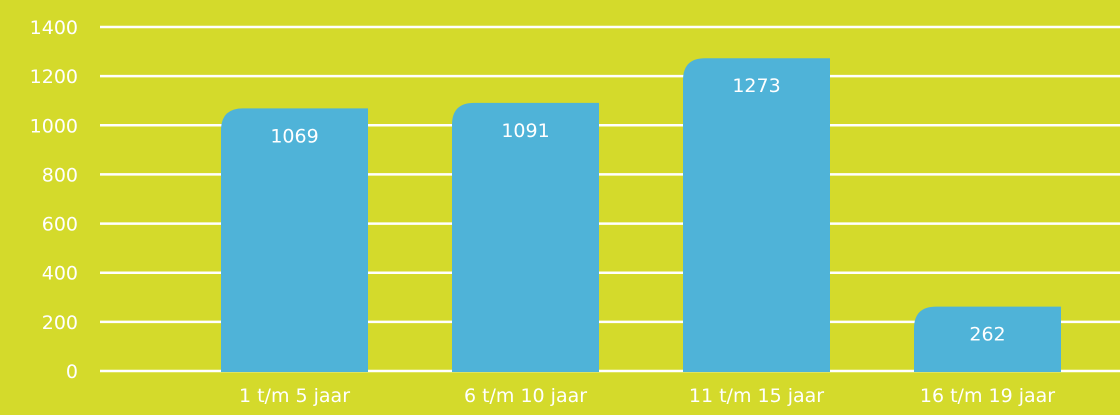 This screenshot has width=1120, height=415. Describe the element at coordinates (525, 396) in the screenshot. I see `x-tick-label: 6 t/m 10 jaar` at that location.